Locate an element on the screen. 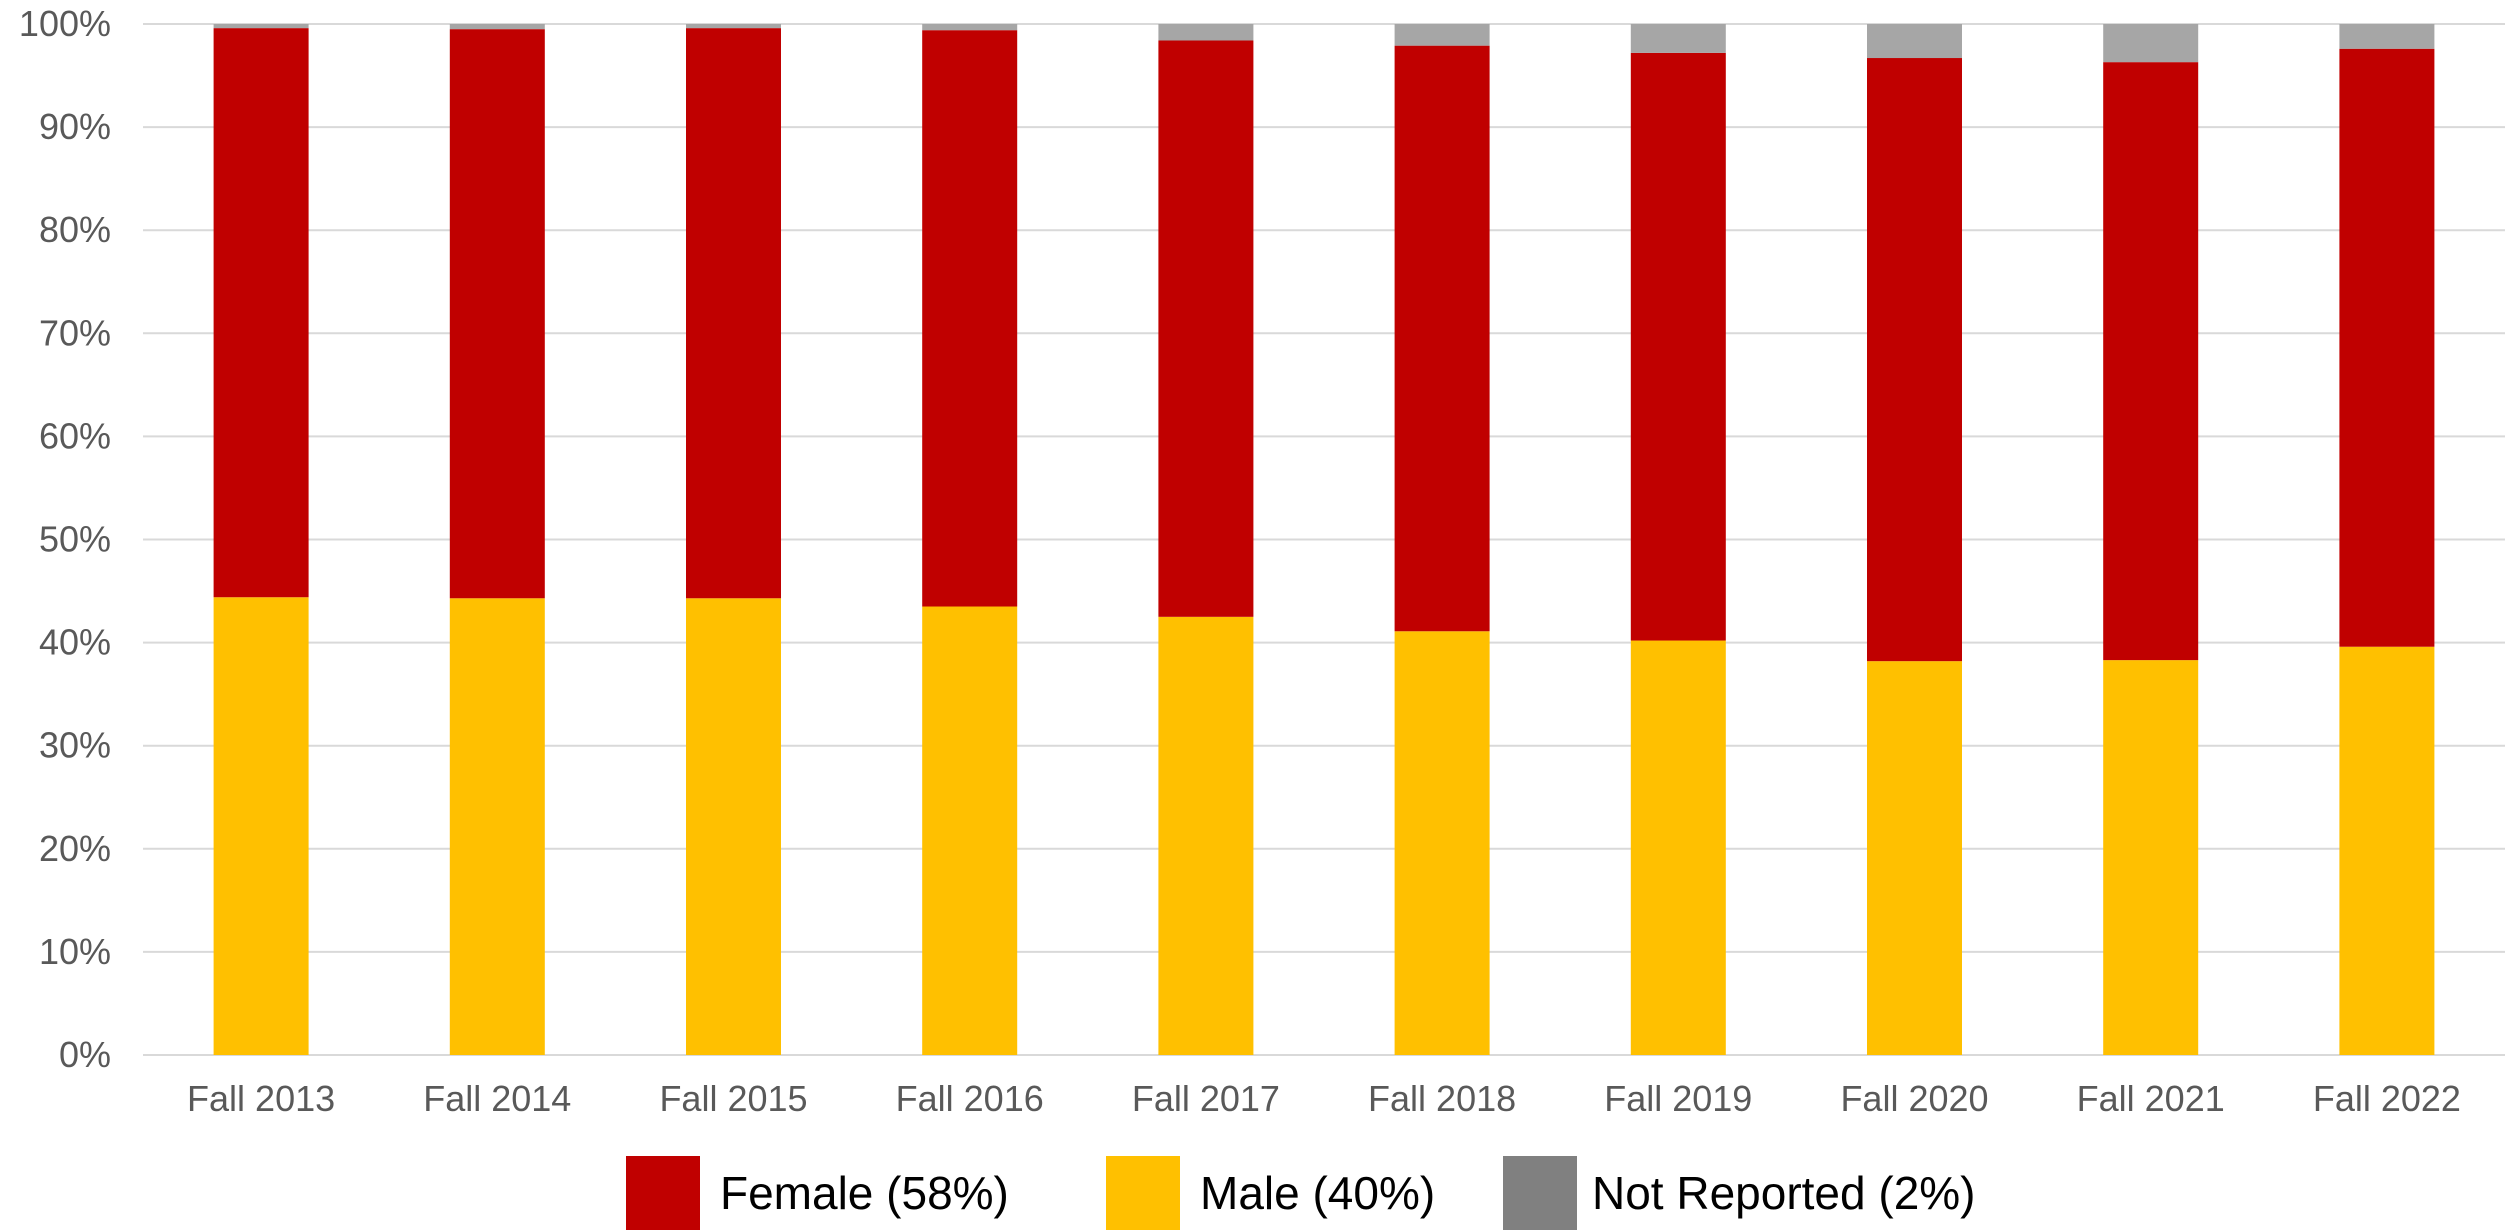  legend-label: Male (40%) is located at coordinates (1317, 1193).